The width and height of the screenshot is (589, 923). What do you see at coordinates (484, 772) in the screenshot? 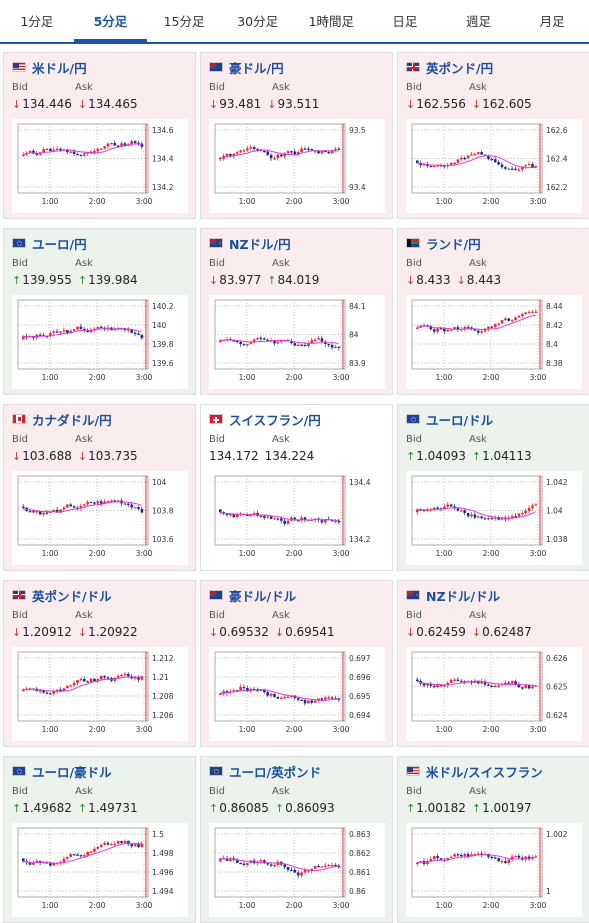
I see `pair-name: 米ドル/スイスフラン` at bounding box center [484, 772].